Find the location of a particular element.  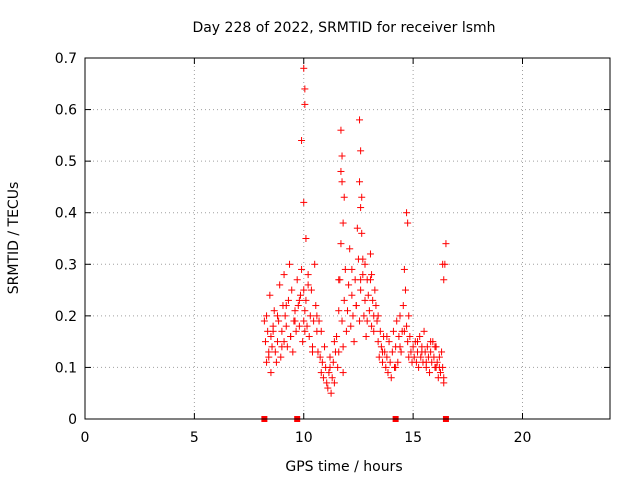

x-tick-label: 15 is located at coordinates (413, 438).